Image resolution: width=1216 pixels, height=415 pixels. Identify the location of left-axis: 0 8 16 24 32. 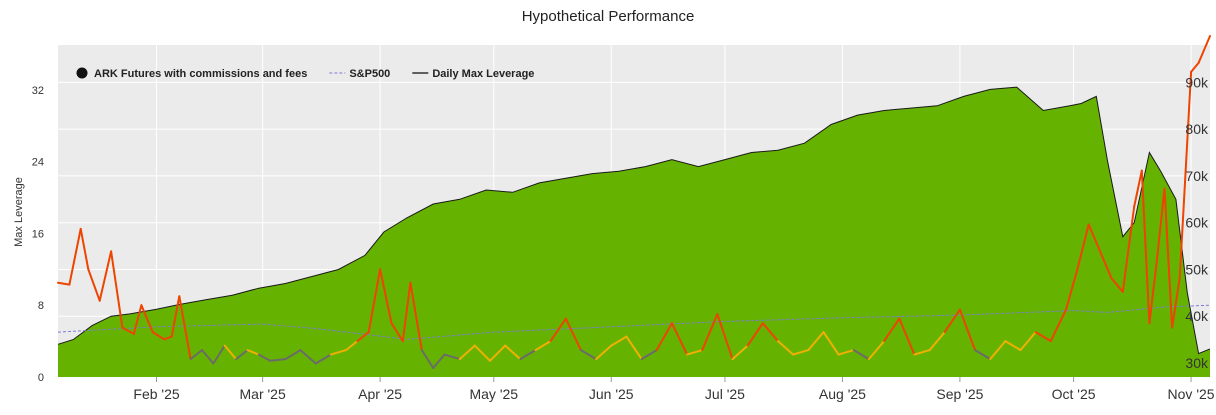
(38, 234).